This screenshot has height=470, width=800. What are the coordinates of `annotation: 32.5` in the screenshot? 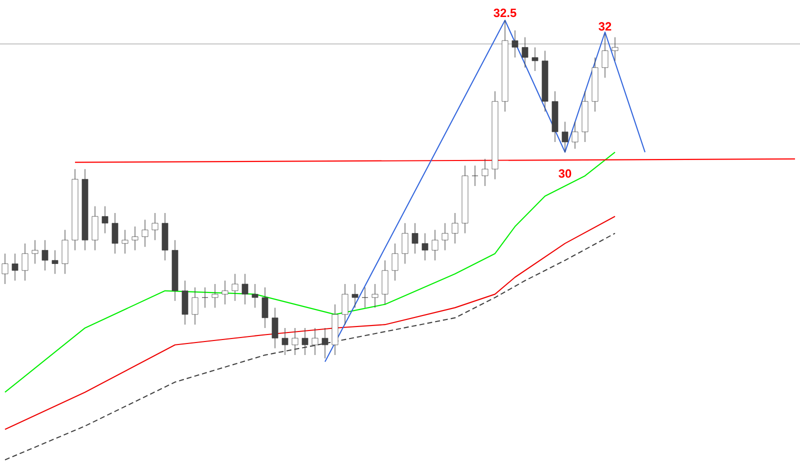 It's located at (505, 13).